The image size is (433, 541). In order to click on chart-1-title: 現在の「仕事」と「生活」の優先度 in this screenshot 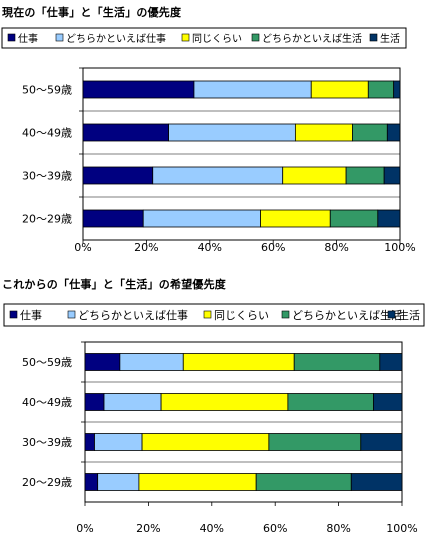, I will do `click(92, 12)`.